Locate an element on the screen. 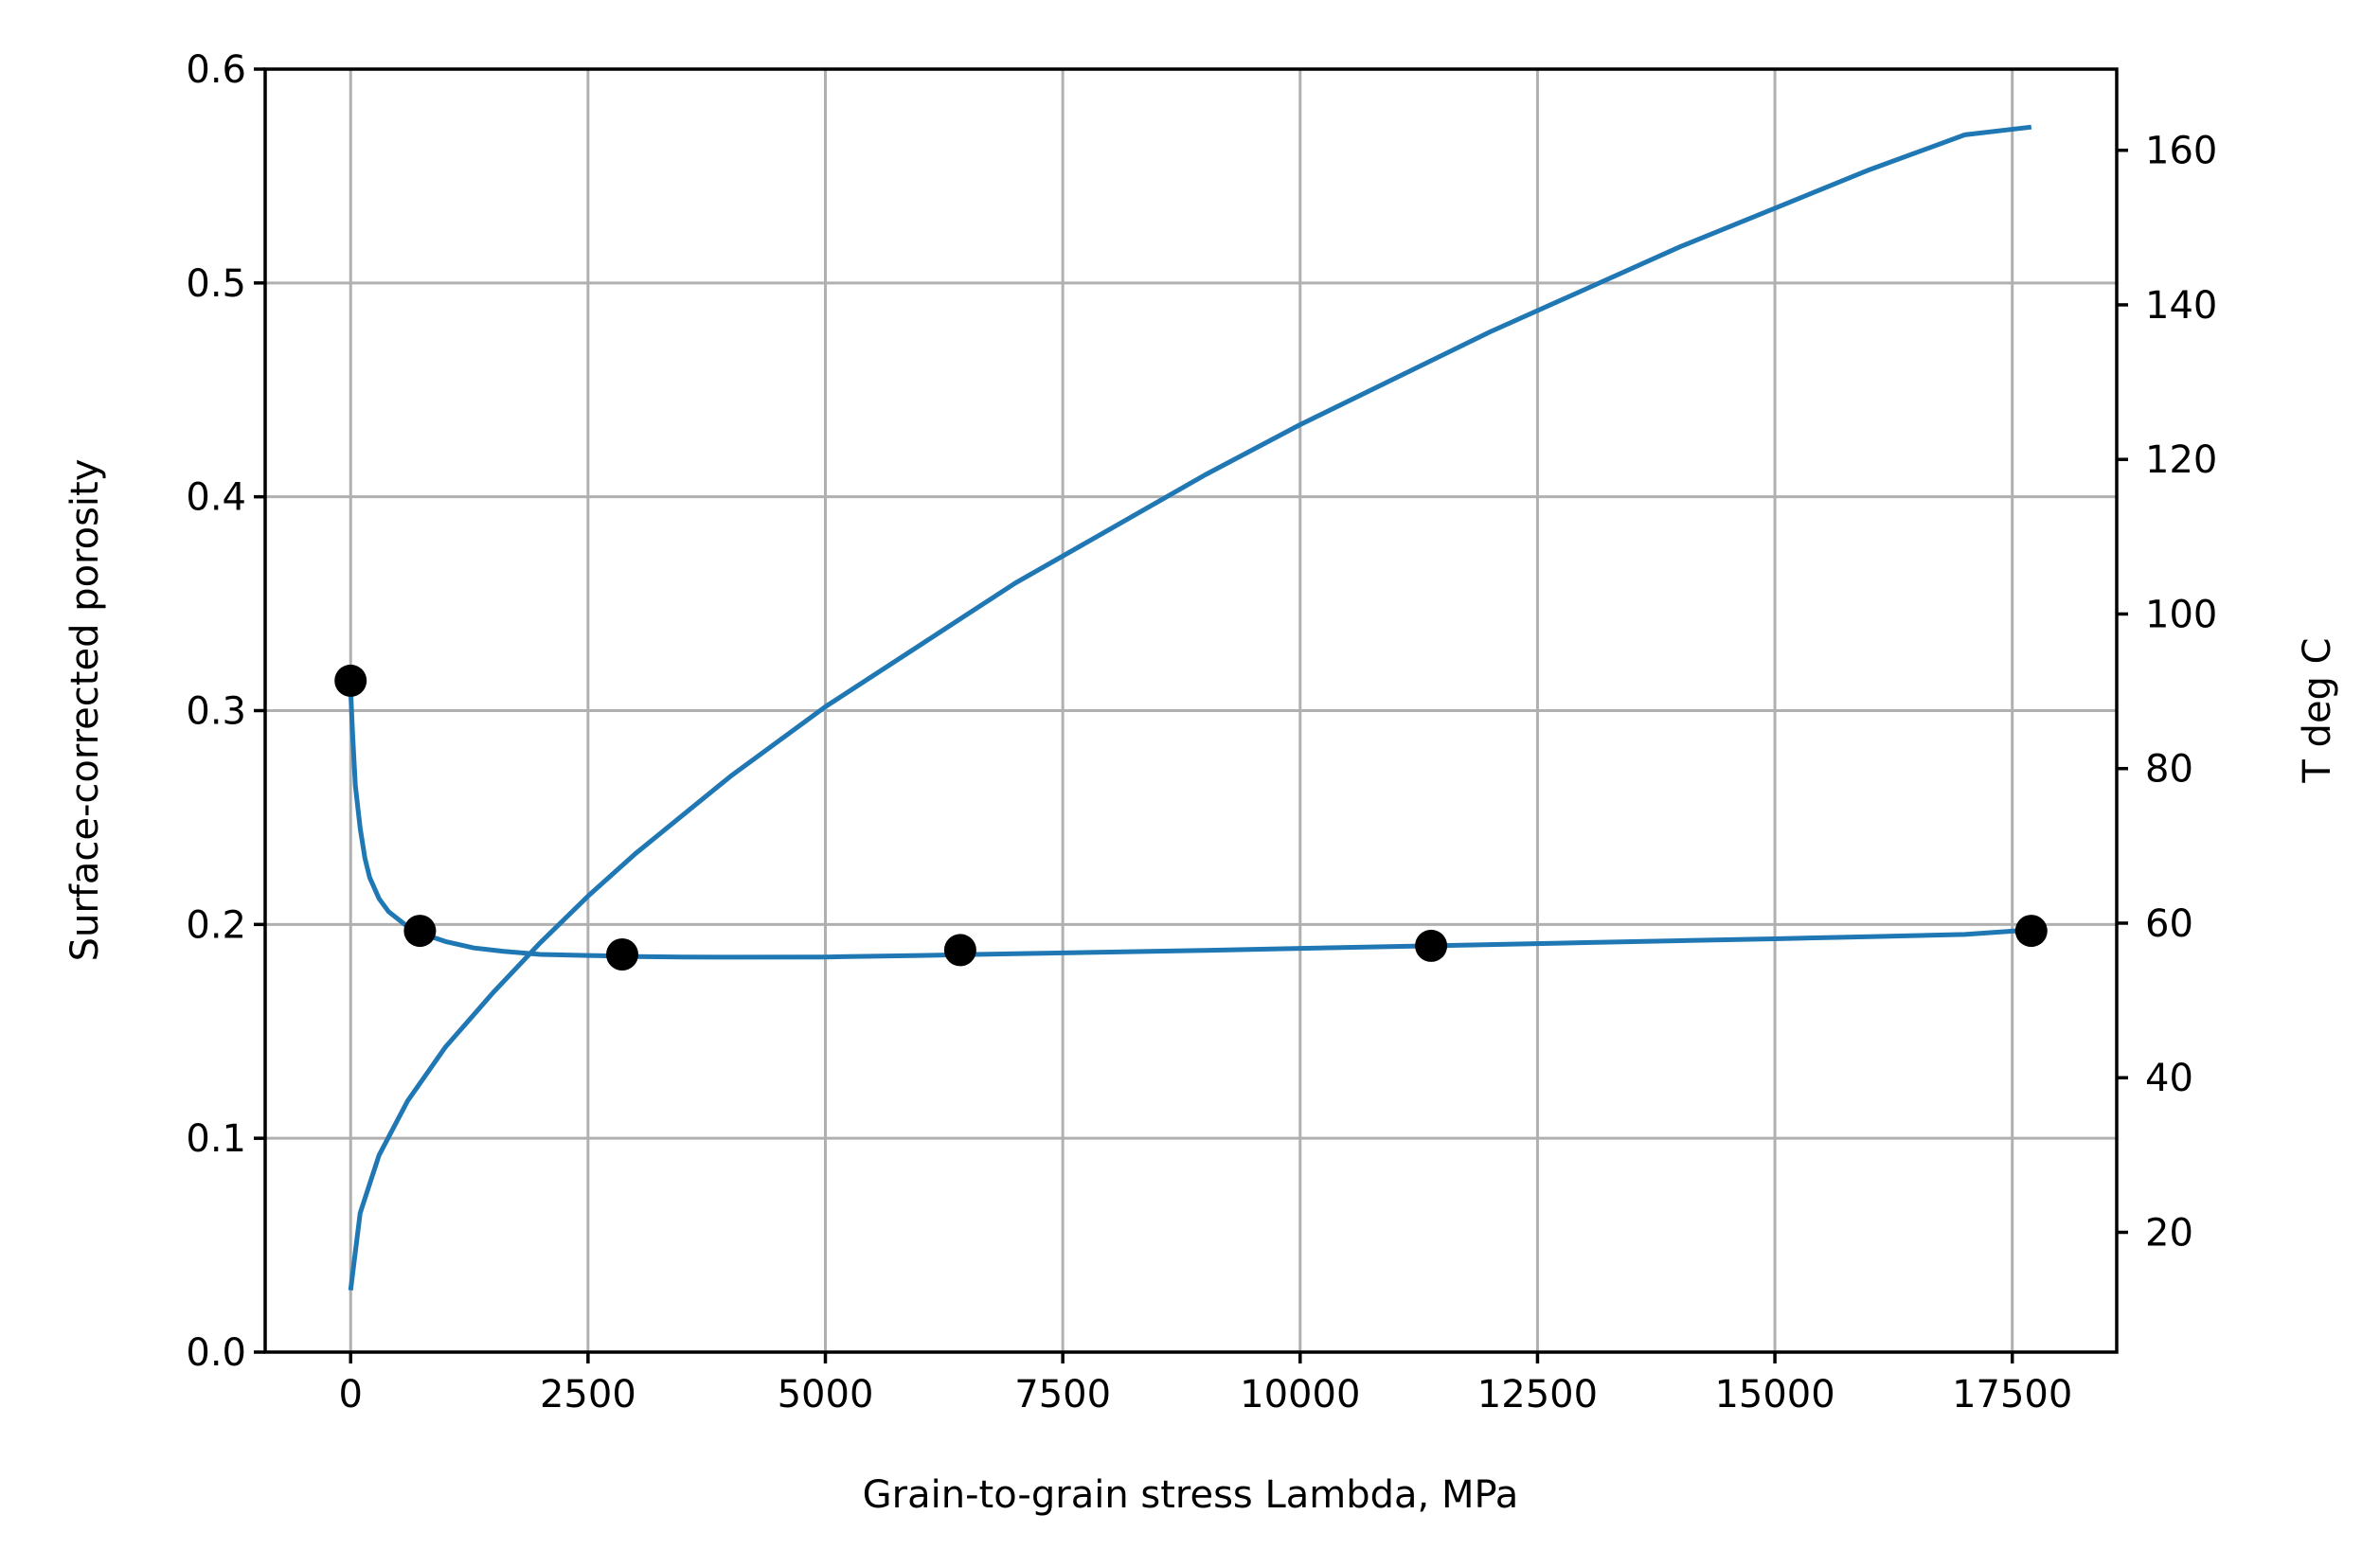 The image size is (2380, 1550). y-right-tick-label: 100 is located at coordinates (2181, 614).